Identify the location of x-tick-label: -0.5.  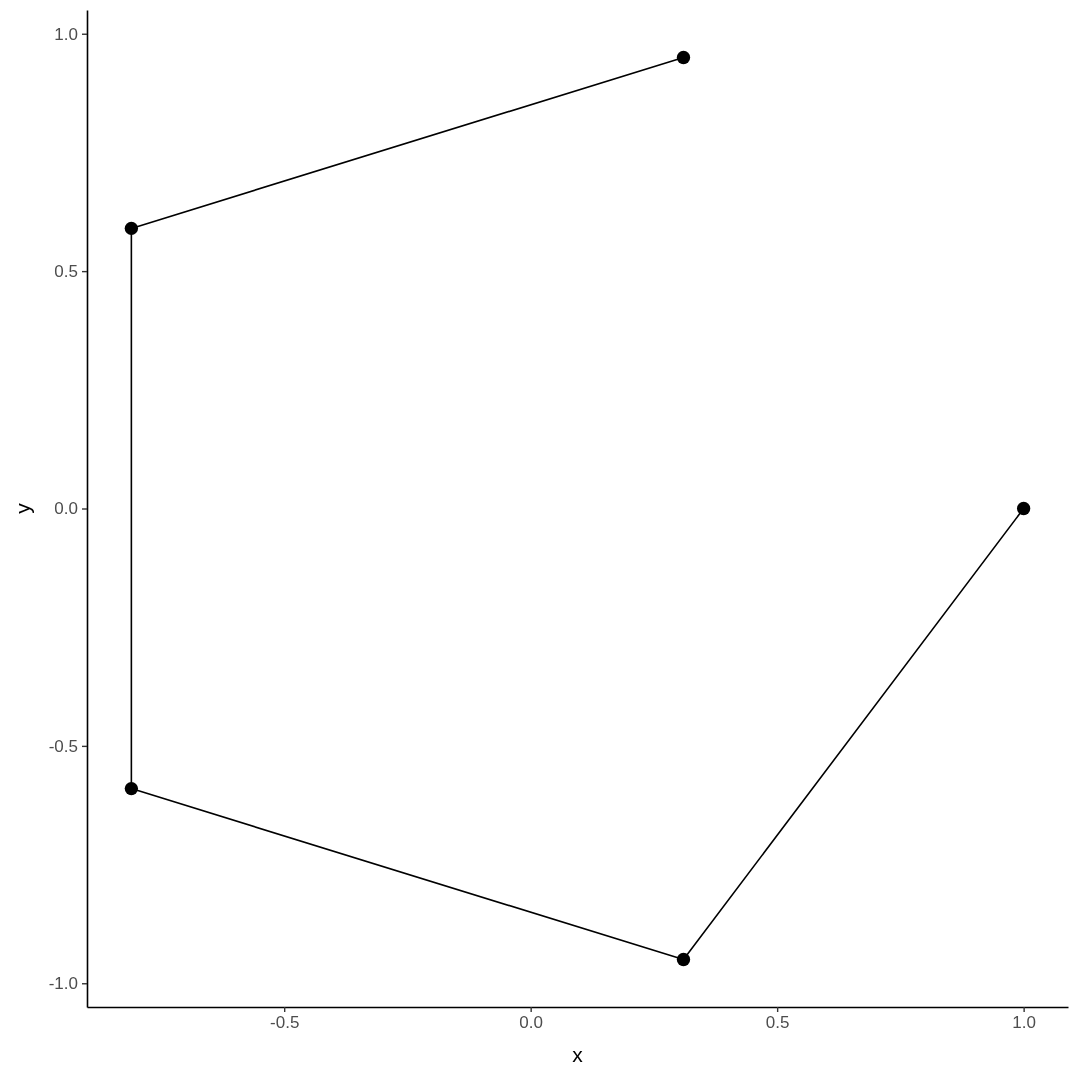
(285, 1023).